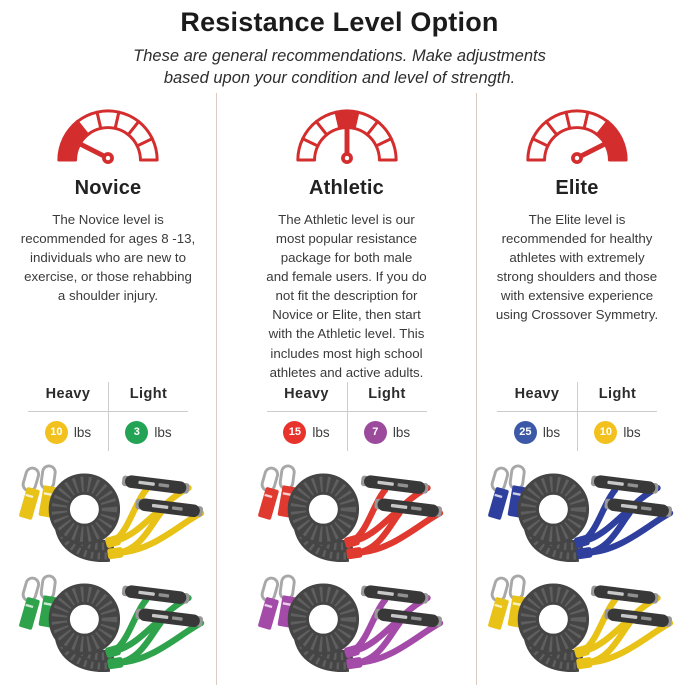 Image resolution: width=679 pixels, height=691 pixels. What do you see at coordinates (525, 432) in the screenshot?
I see `heavy-weight-badge: 25` at bounding box center [525, 432].